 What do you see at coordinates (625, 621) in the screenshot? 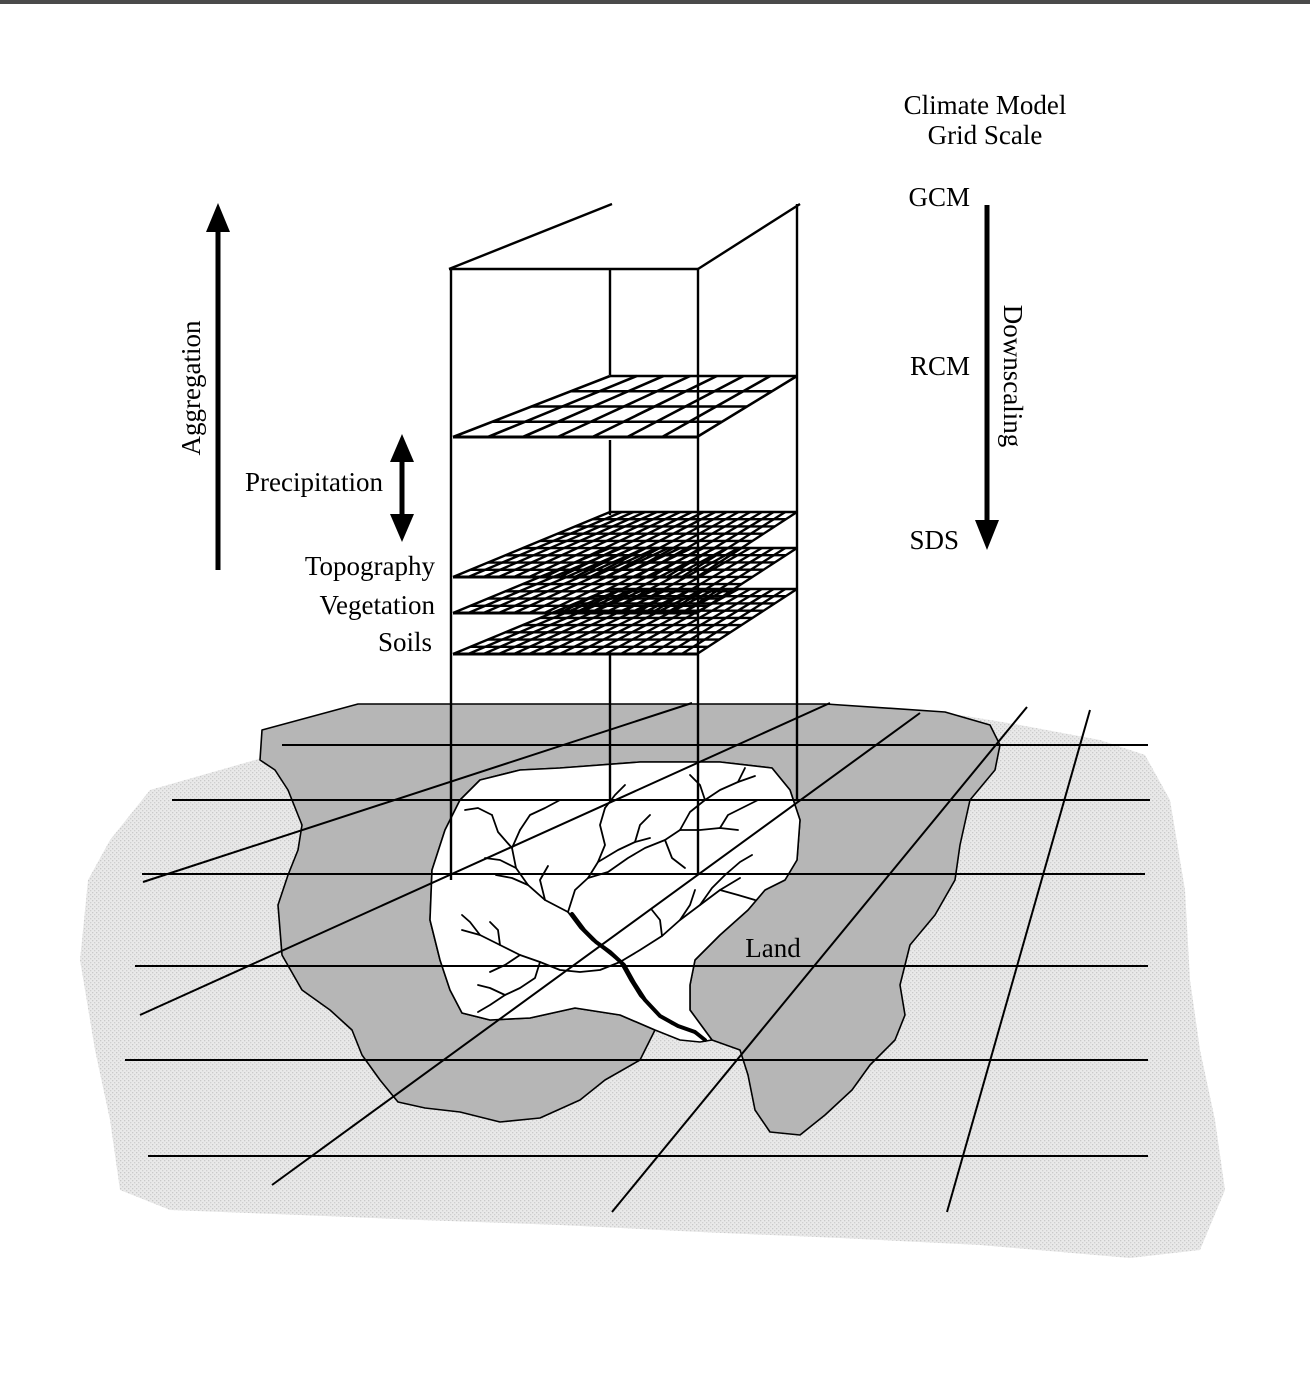
I see `grid-layer-soils` at bounding box center [625, 621].